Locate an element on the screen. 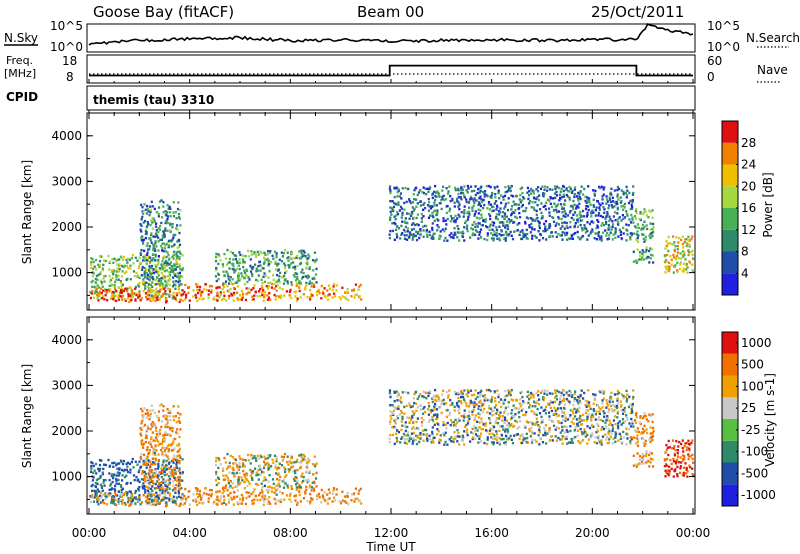 Image resolution: width=800 pixels, height=554 pixels. noise-sky-series is located at coordinates (391, 34).